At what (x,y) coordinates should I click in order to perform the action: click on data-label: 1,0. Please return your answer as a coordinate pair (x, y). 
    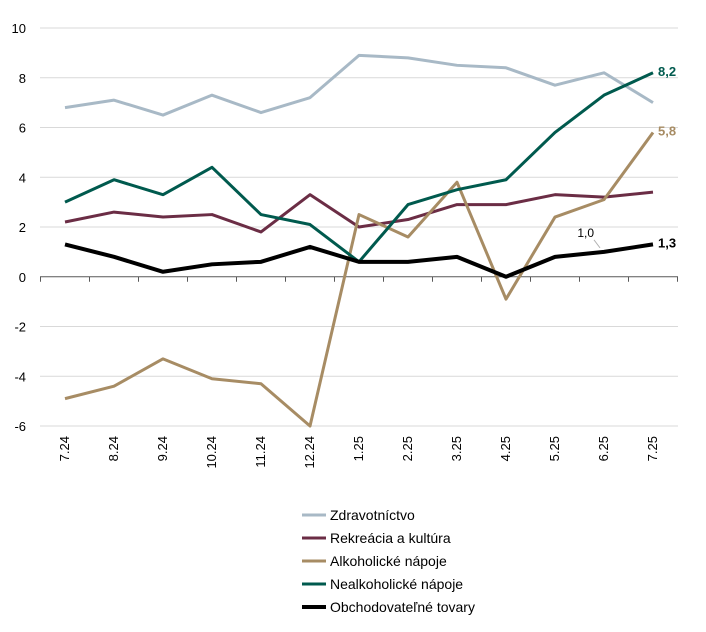
    Looking at the image, I should click on (585, 233).